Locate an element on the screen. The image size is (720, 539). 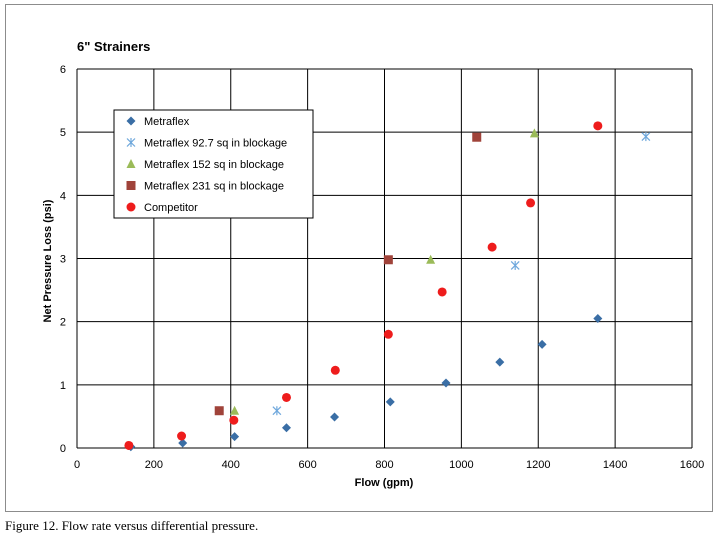
y-tick-label: 5 is located at coordinates (63, 133).